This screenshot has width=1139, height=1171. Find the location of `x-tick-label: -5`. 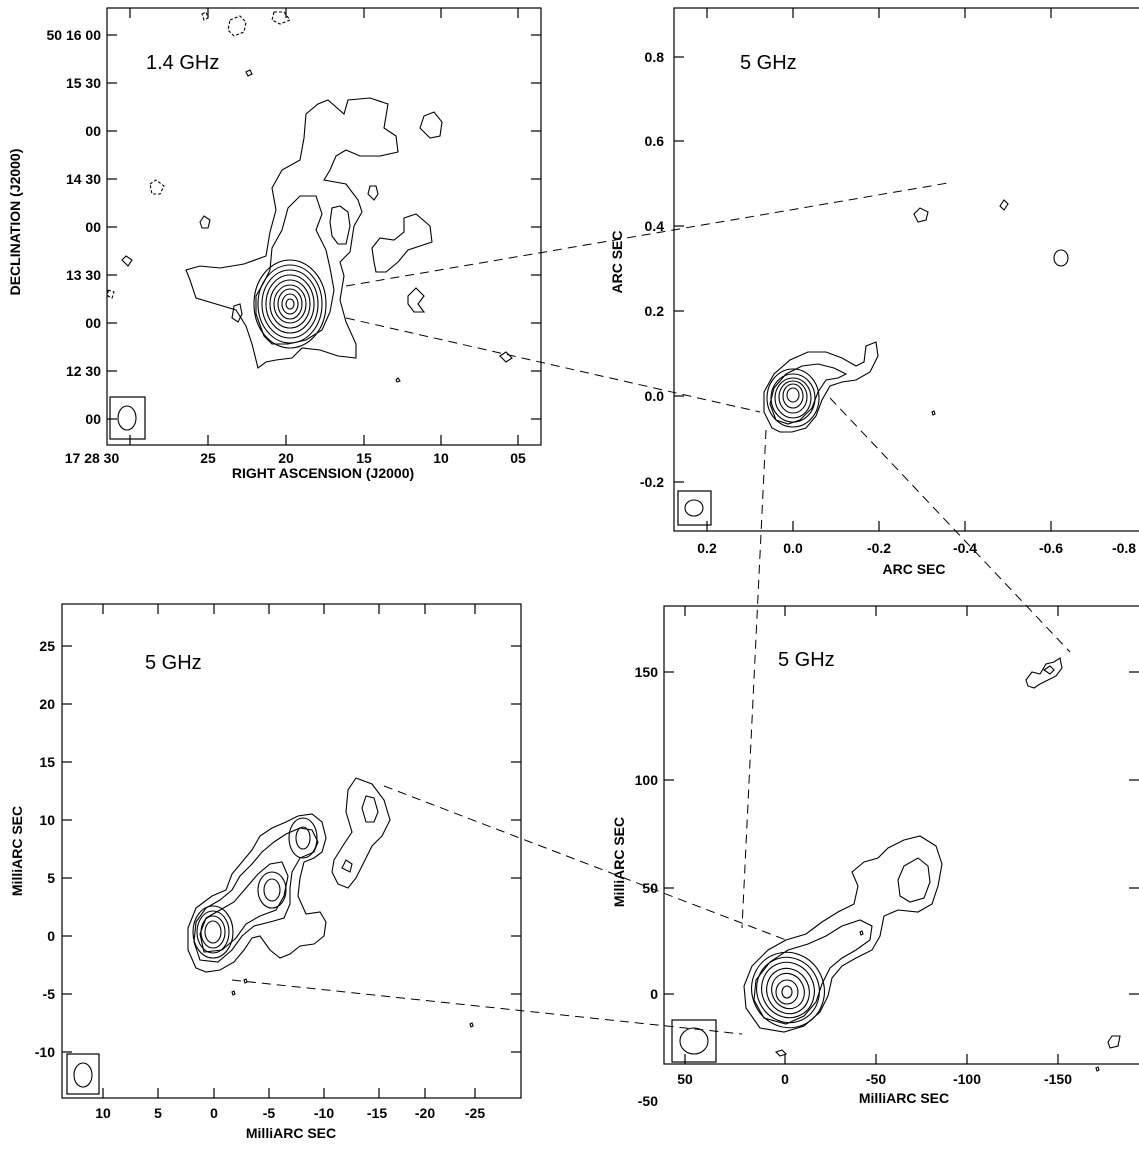

x-tick-label: -5 is located at coordinates (269, 1113).